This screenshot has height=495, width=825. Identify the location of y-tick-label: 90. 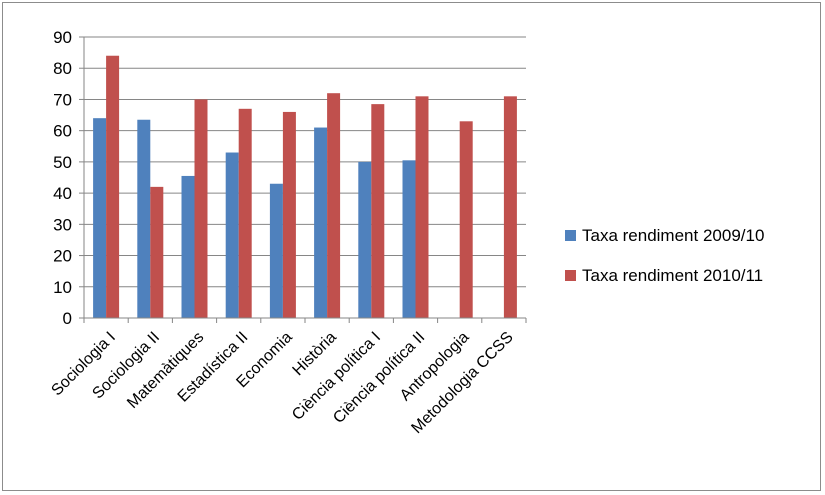
(62, 37).